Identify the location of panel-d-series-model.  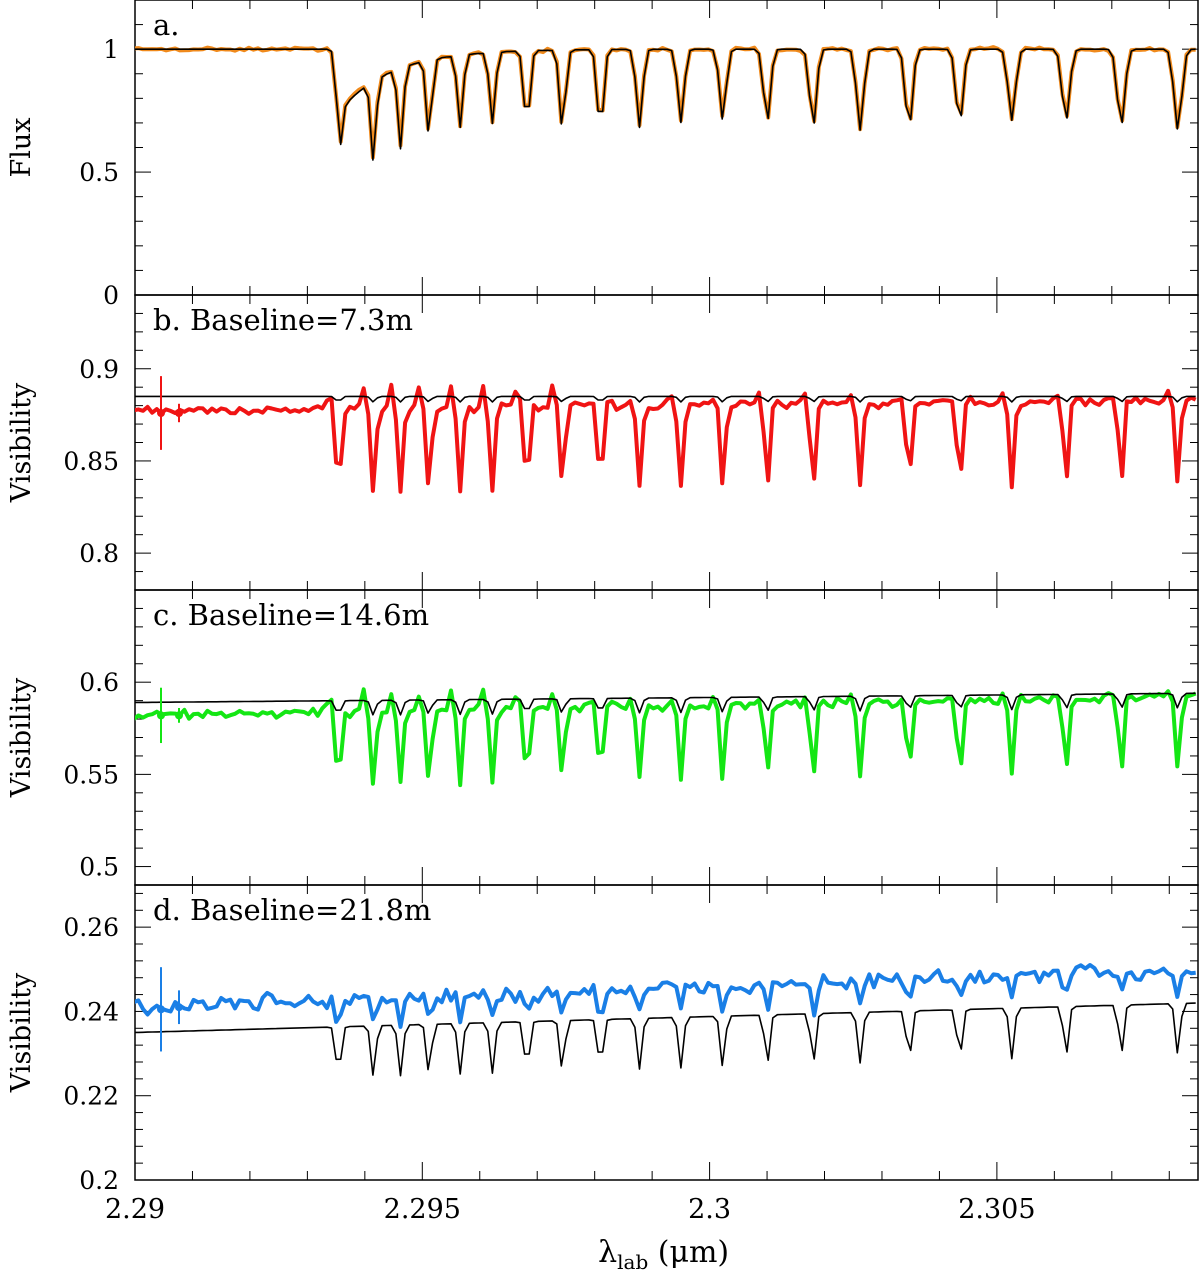
(665, 1039).